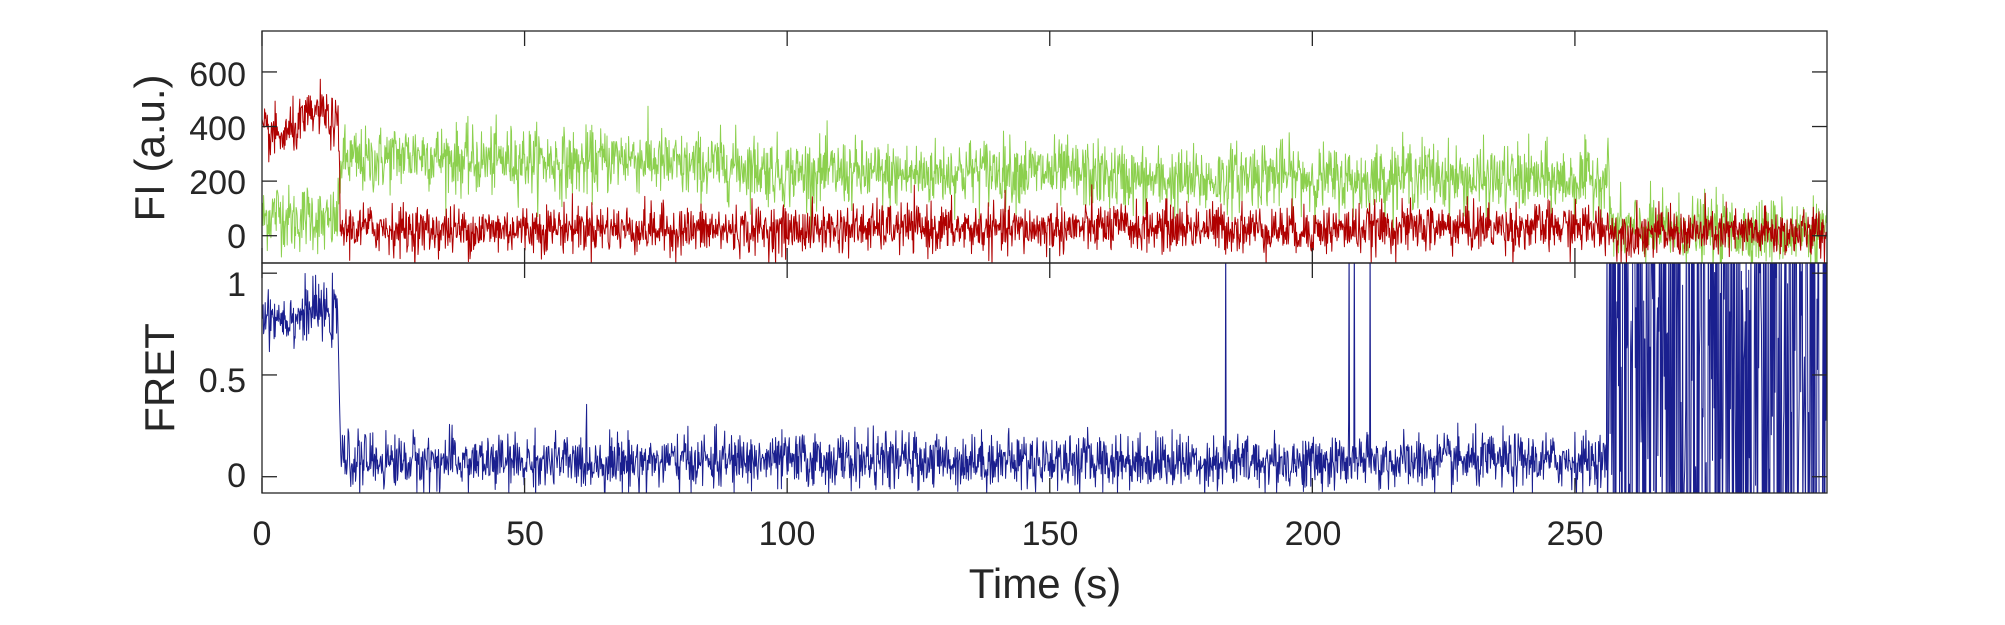 The image size is (2005, 625). Describe the element at coordinates (217, 183) in the screenshot. I see `top-ytick-label: 200` at that location.